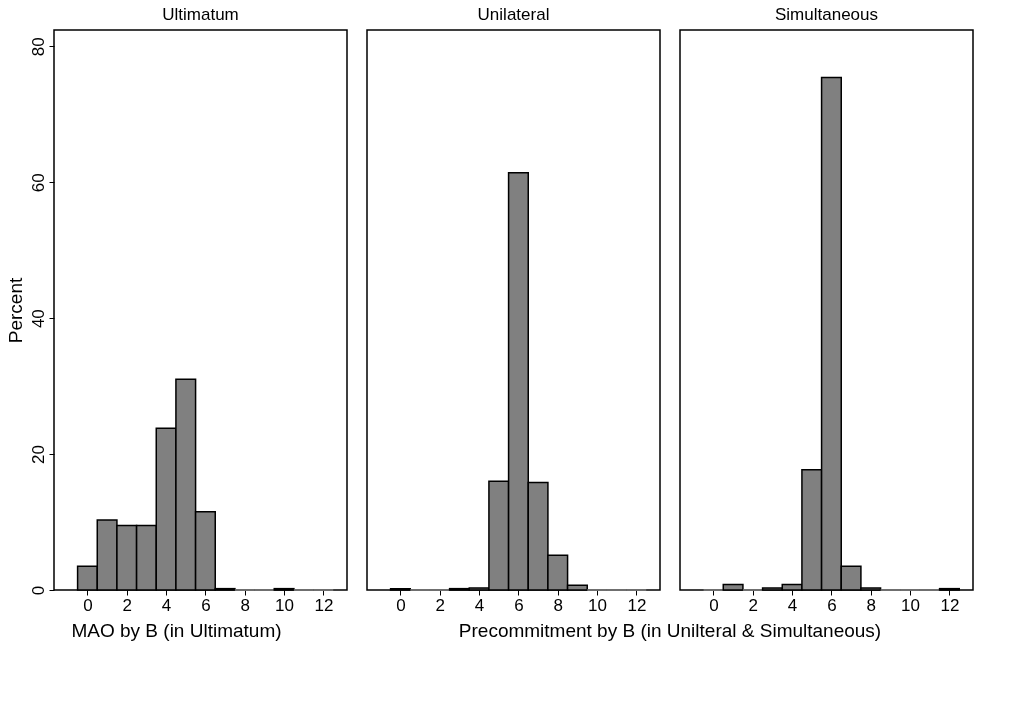  I want to click on chart-title: Unilateral, so click(513, 14).